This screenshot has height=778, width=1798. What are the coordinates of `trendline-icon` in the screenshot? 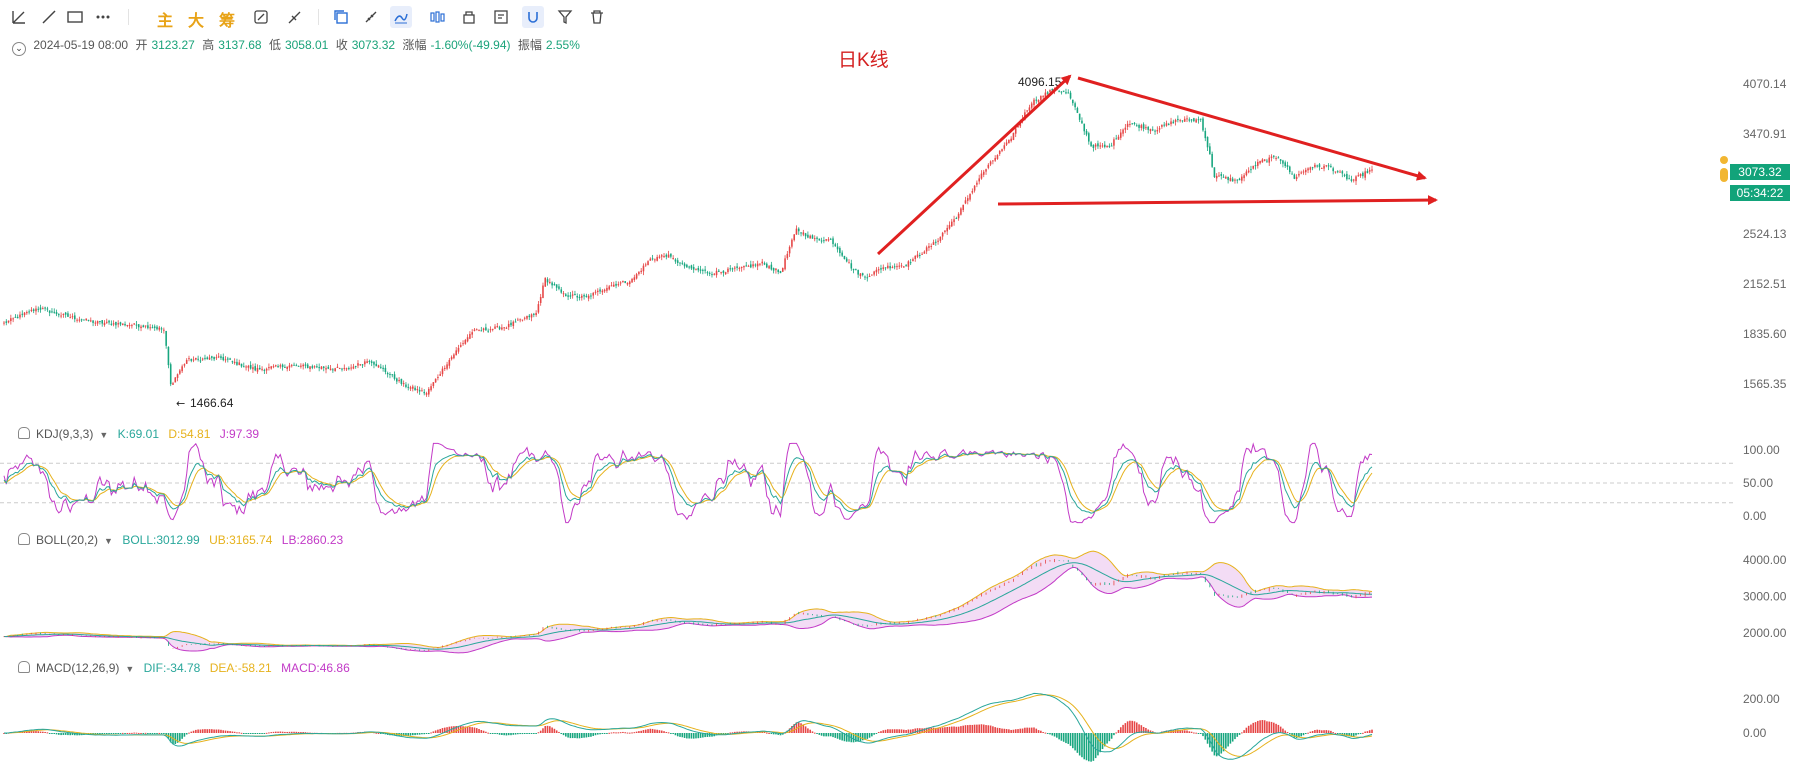 It's located at (19, 17).